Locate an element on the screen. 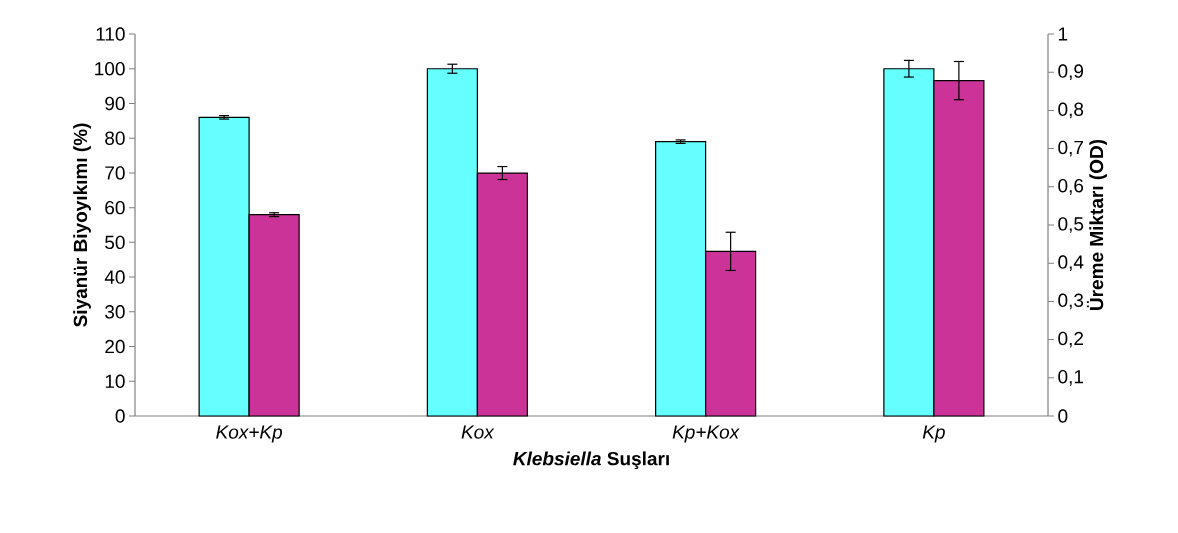  y-tick-label: 100 is located at coordinates (110, 69).